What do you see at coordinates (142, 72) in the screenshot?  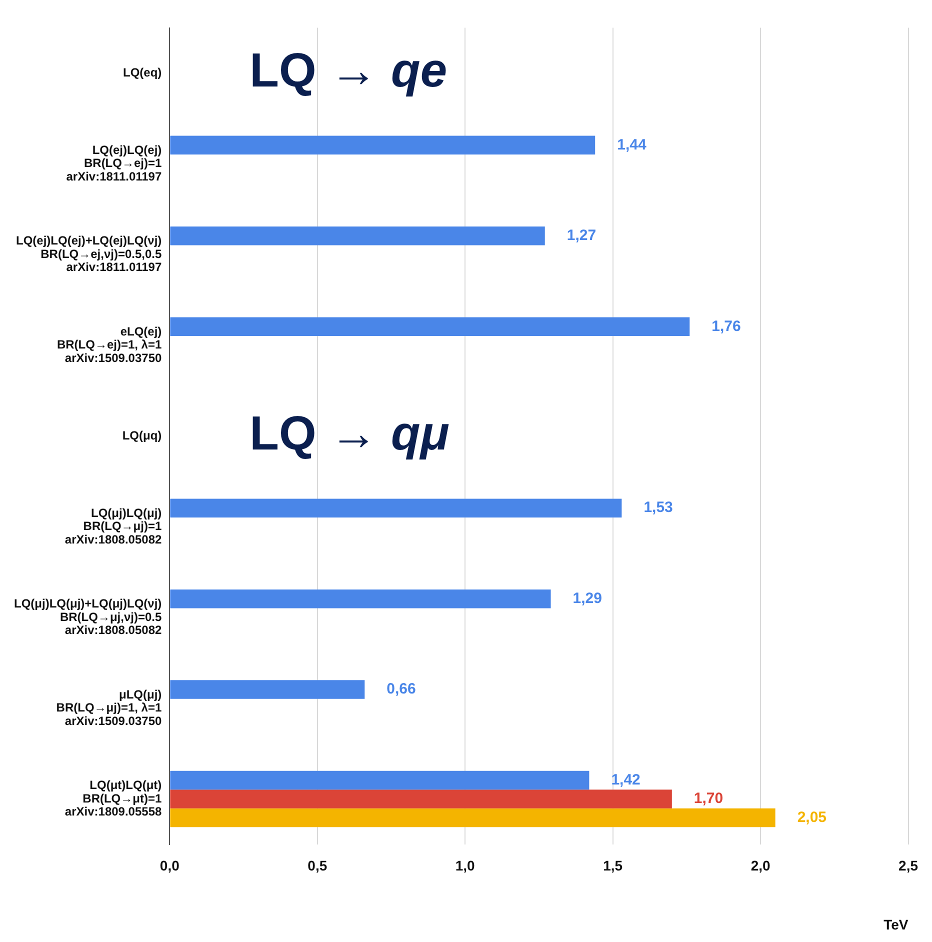 I see `y-tick-label: LQ(eq)` at bounding box center [142, 72].